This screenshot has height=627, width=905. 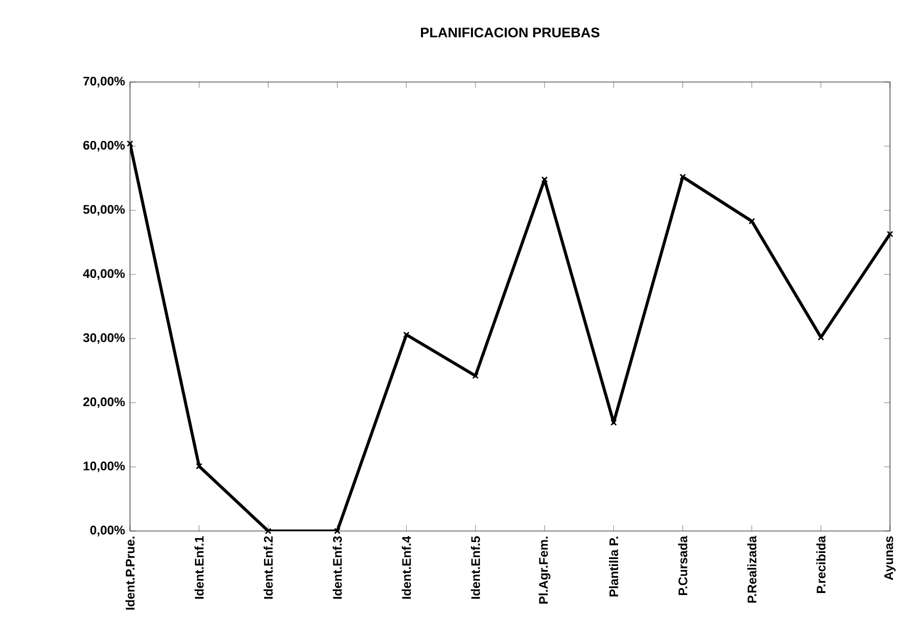 What do you see at coordinates (107, 531) in the screenshot?
I see `y-tick-label: 0,00%` at bounding box center [107, 531].